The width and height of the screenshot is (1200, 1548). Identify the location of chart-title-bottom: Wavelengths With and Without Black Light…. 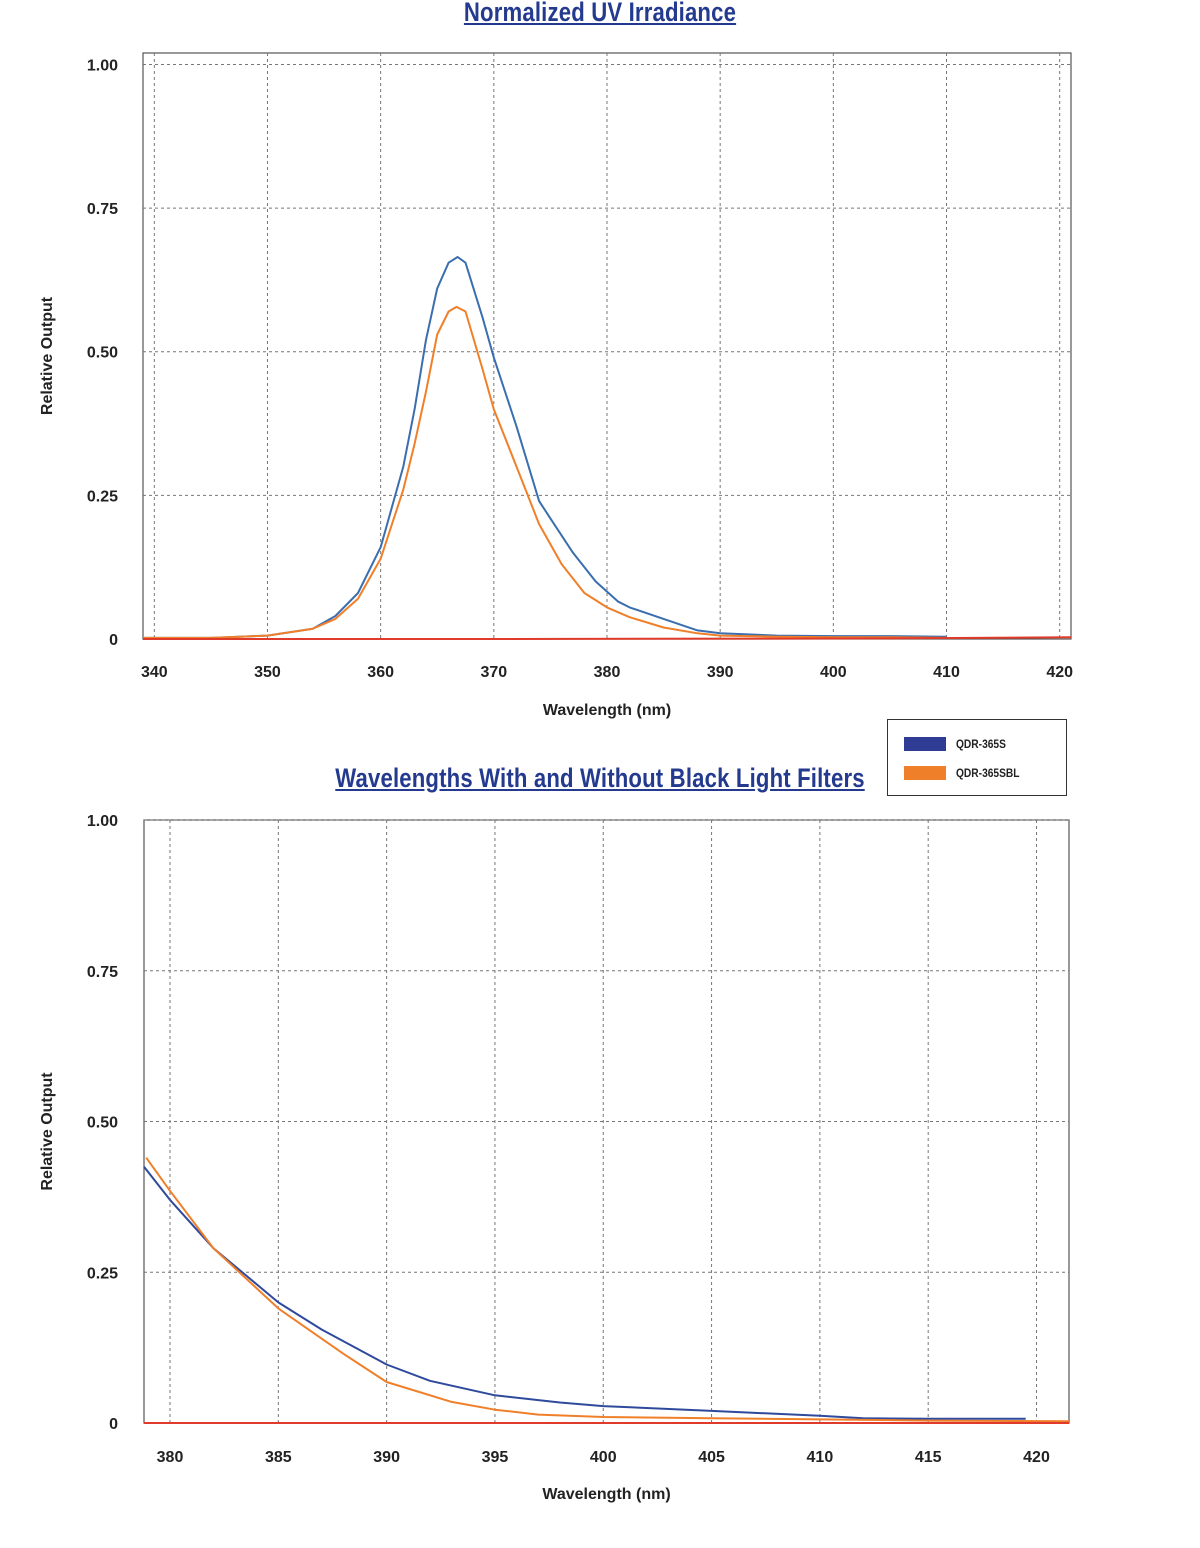
(600, 778).